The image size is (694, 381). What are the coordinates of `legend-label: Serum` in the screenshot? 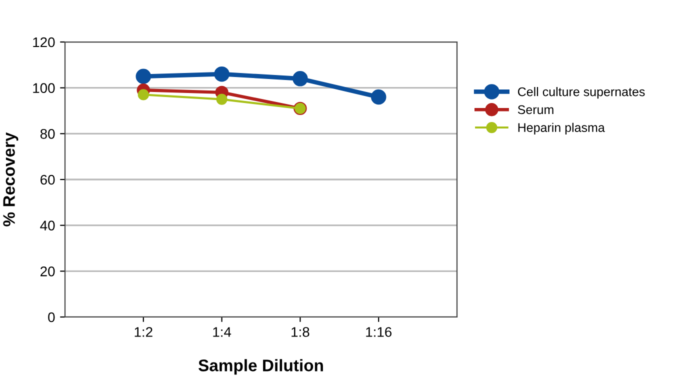 It's located at (536, 109).